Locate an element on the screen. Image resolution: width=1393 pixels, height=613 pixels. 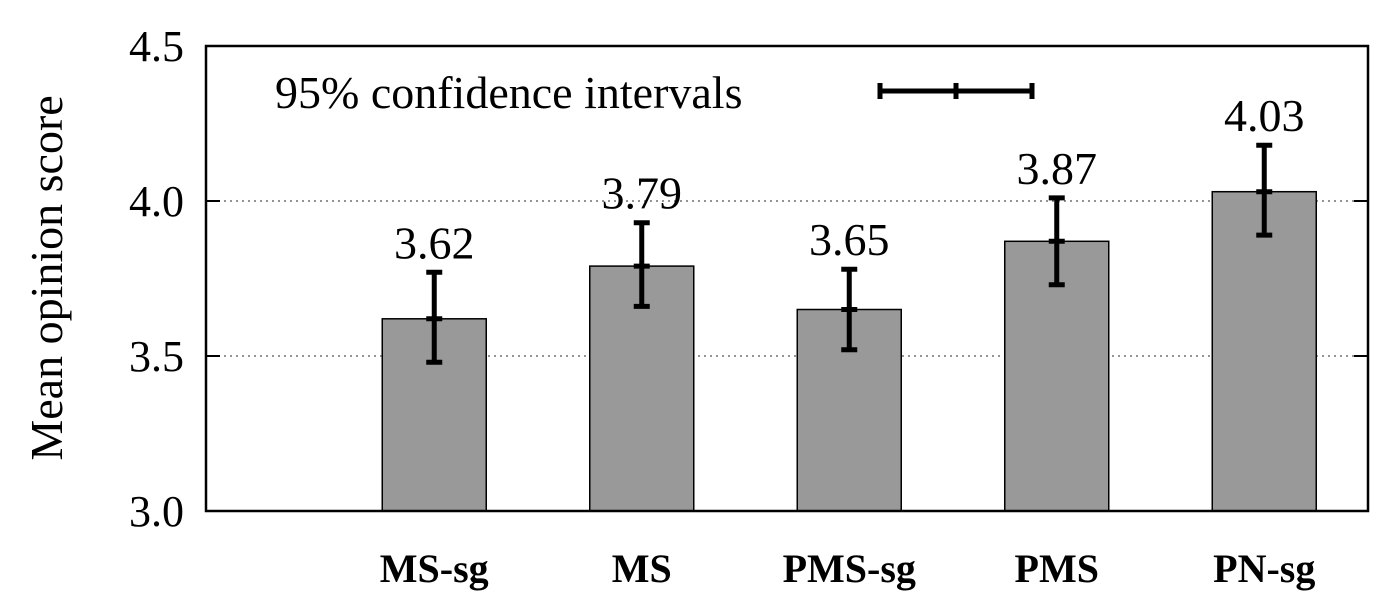
value-label: 3.79 is located at coordinates (642, 193).